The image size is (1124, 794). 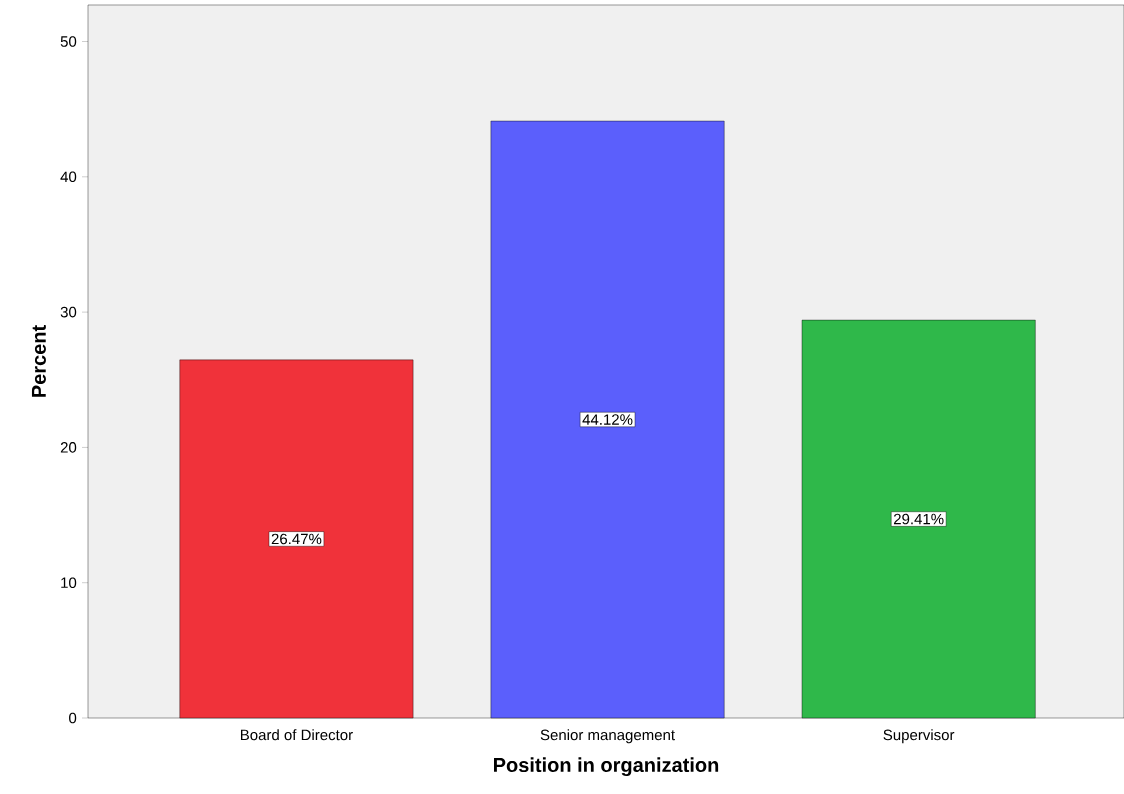 I want to click on y-tick-label: 50, so click(x=68, y=41).